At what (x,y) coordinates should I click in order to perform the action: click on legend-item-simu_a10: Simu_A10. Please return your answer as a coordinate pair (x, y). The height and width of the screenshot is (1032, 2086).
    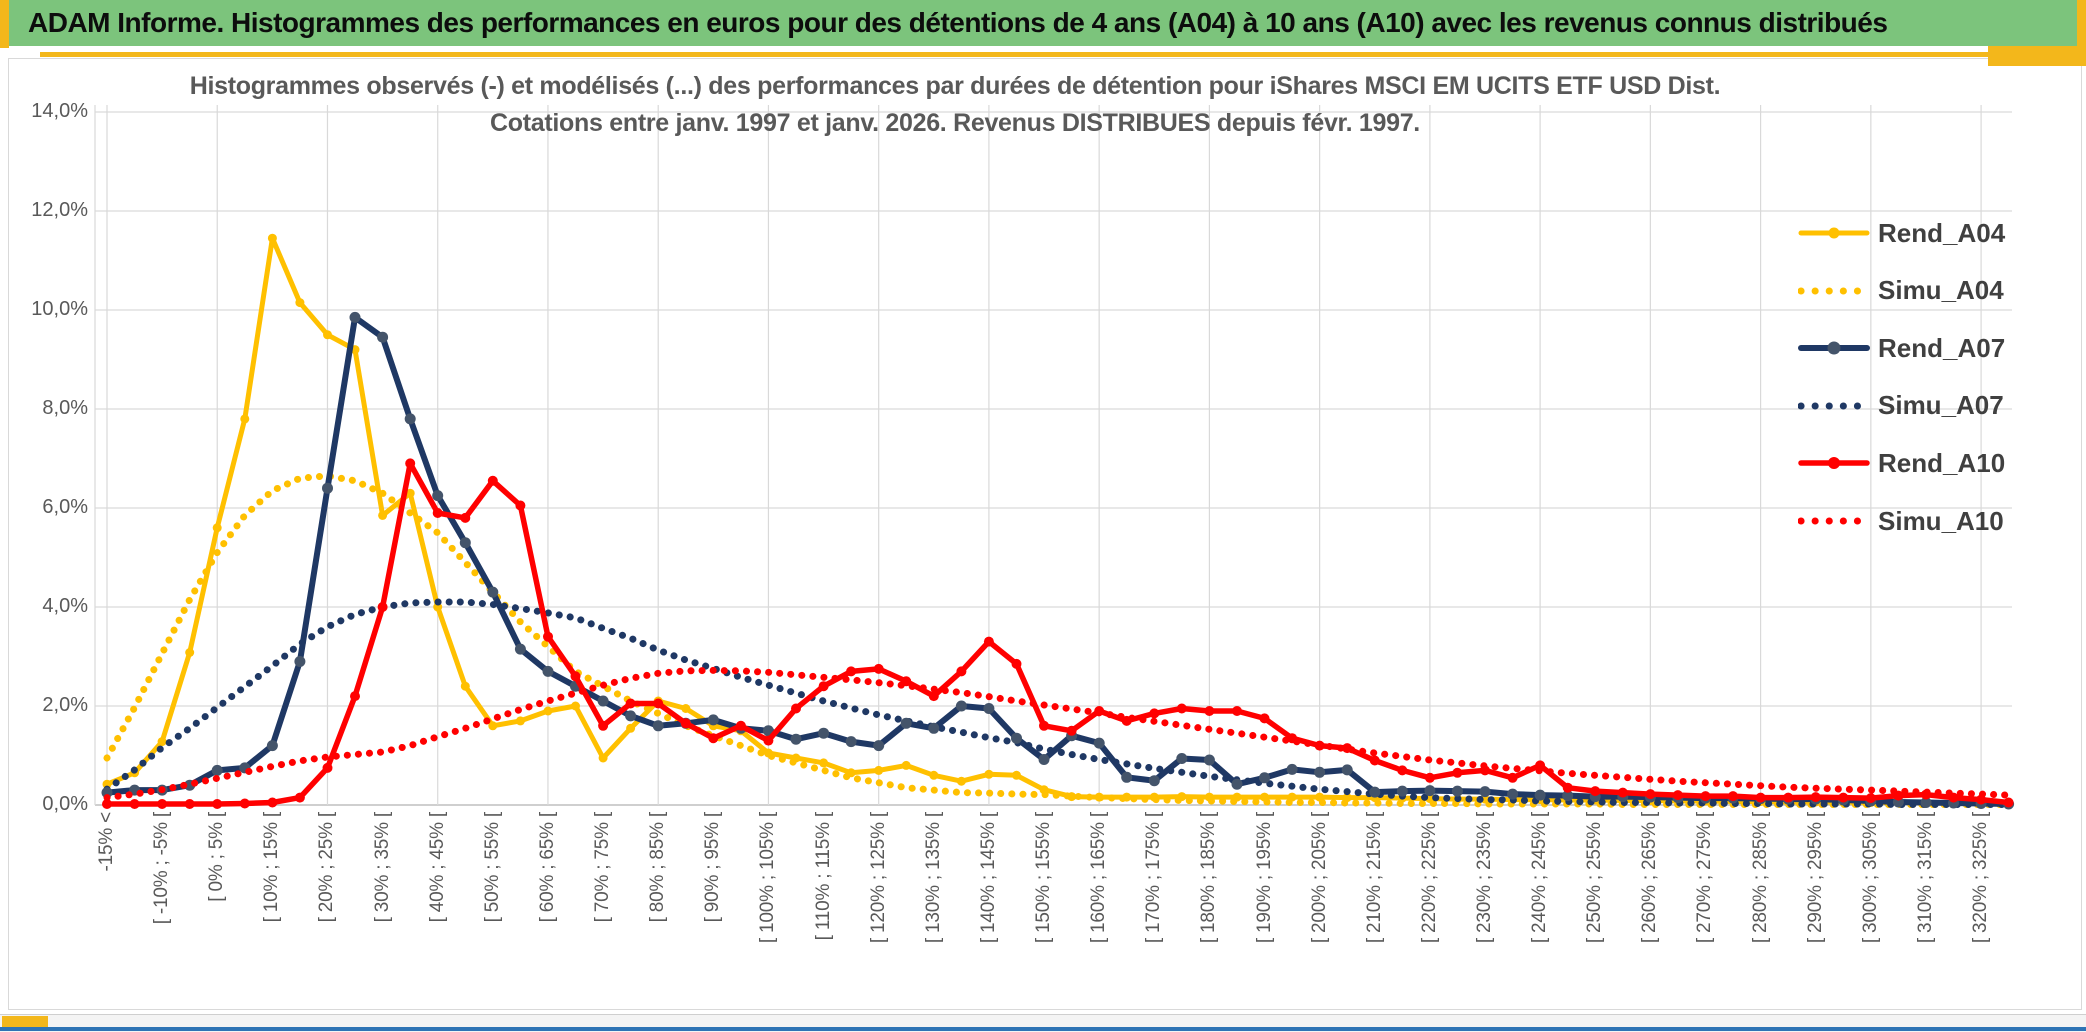
    Looking at the image, I should click on (1901, 521).